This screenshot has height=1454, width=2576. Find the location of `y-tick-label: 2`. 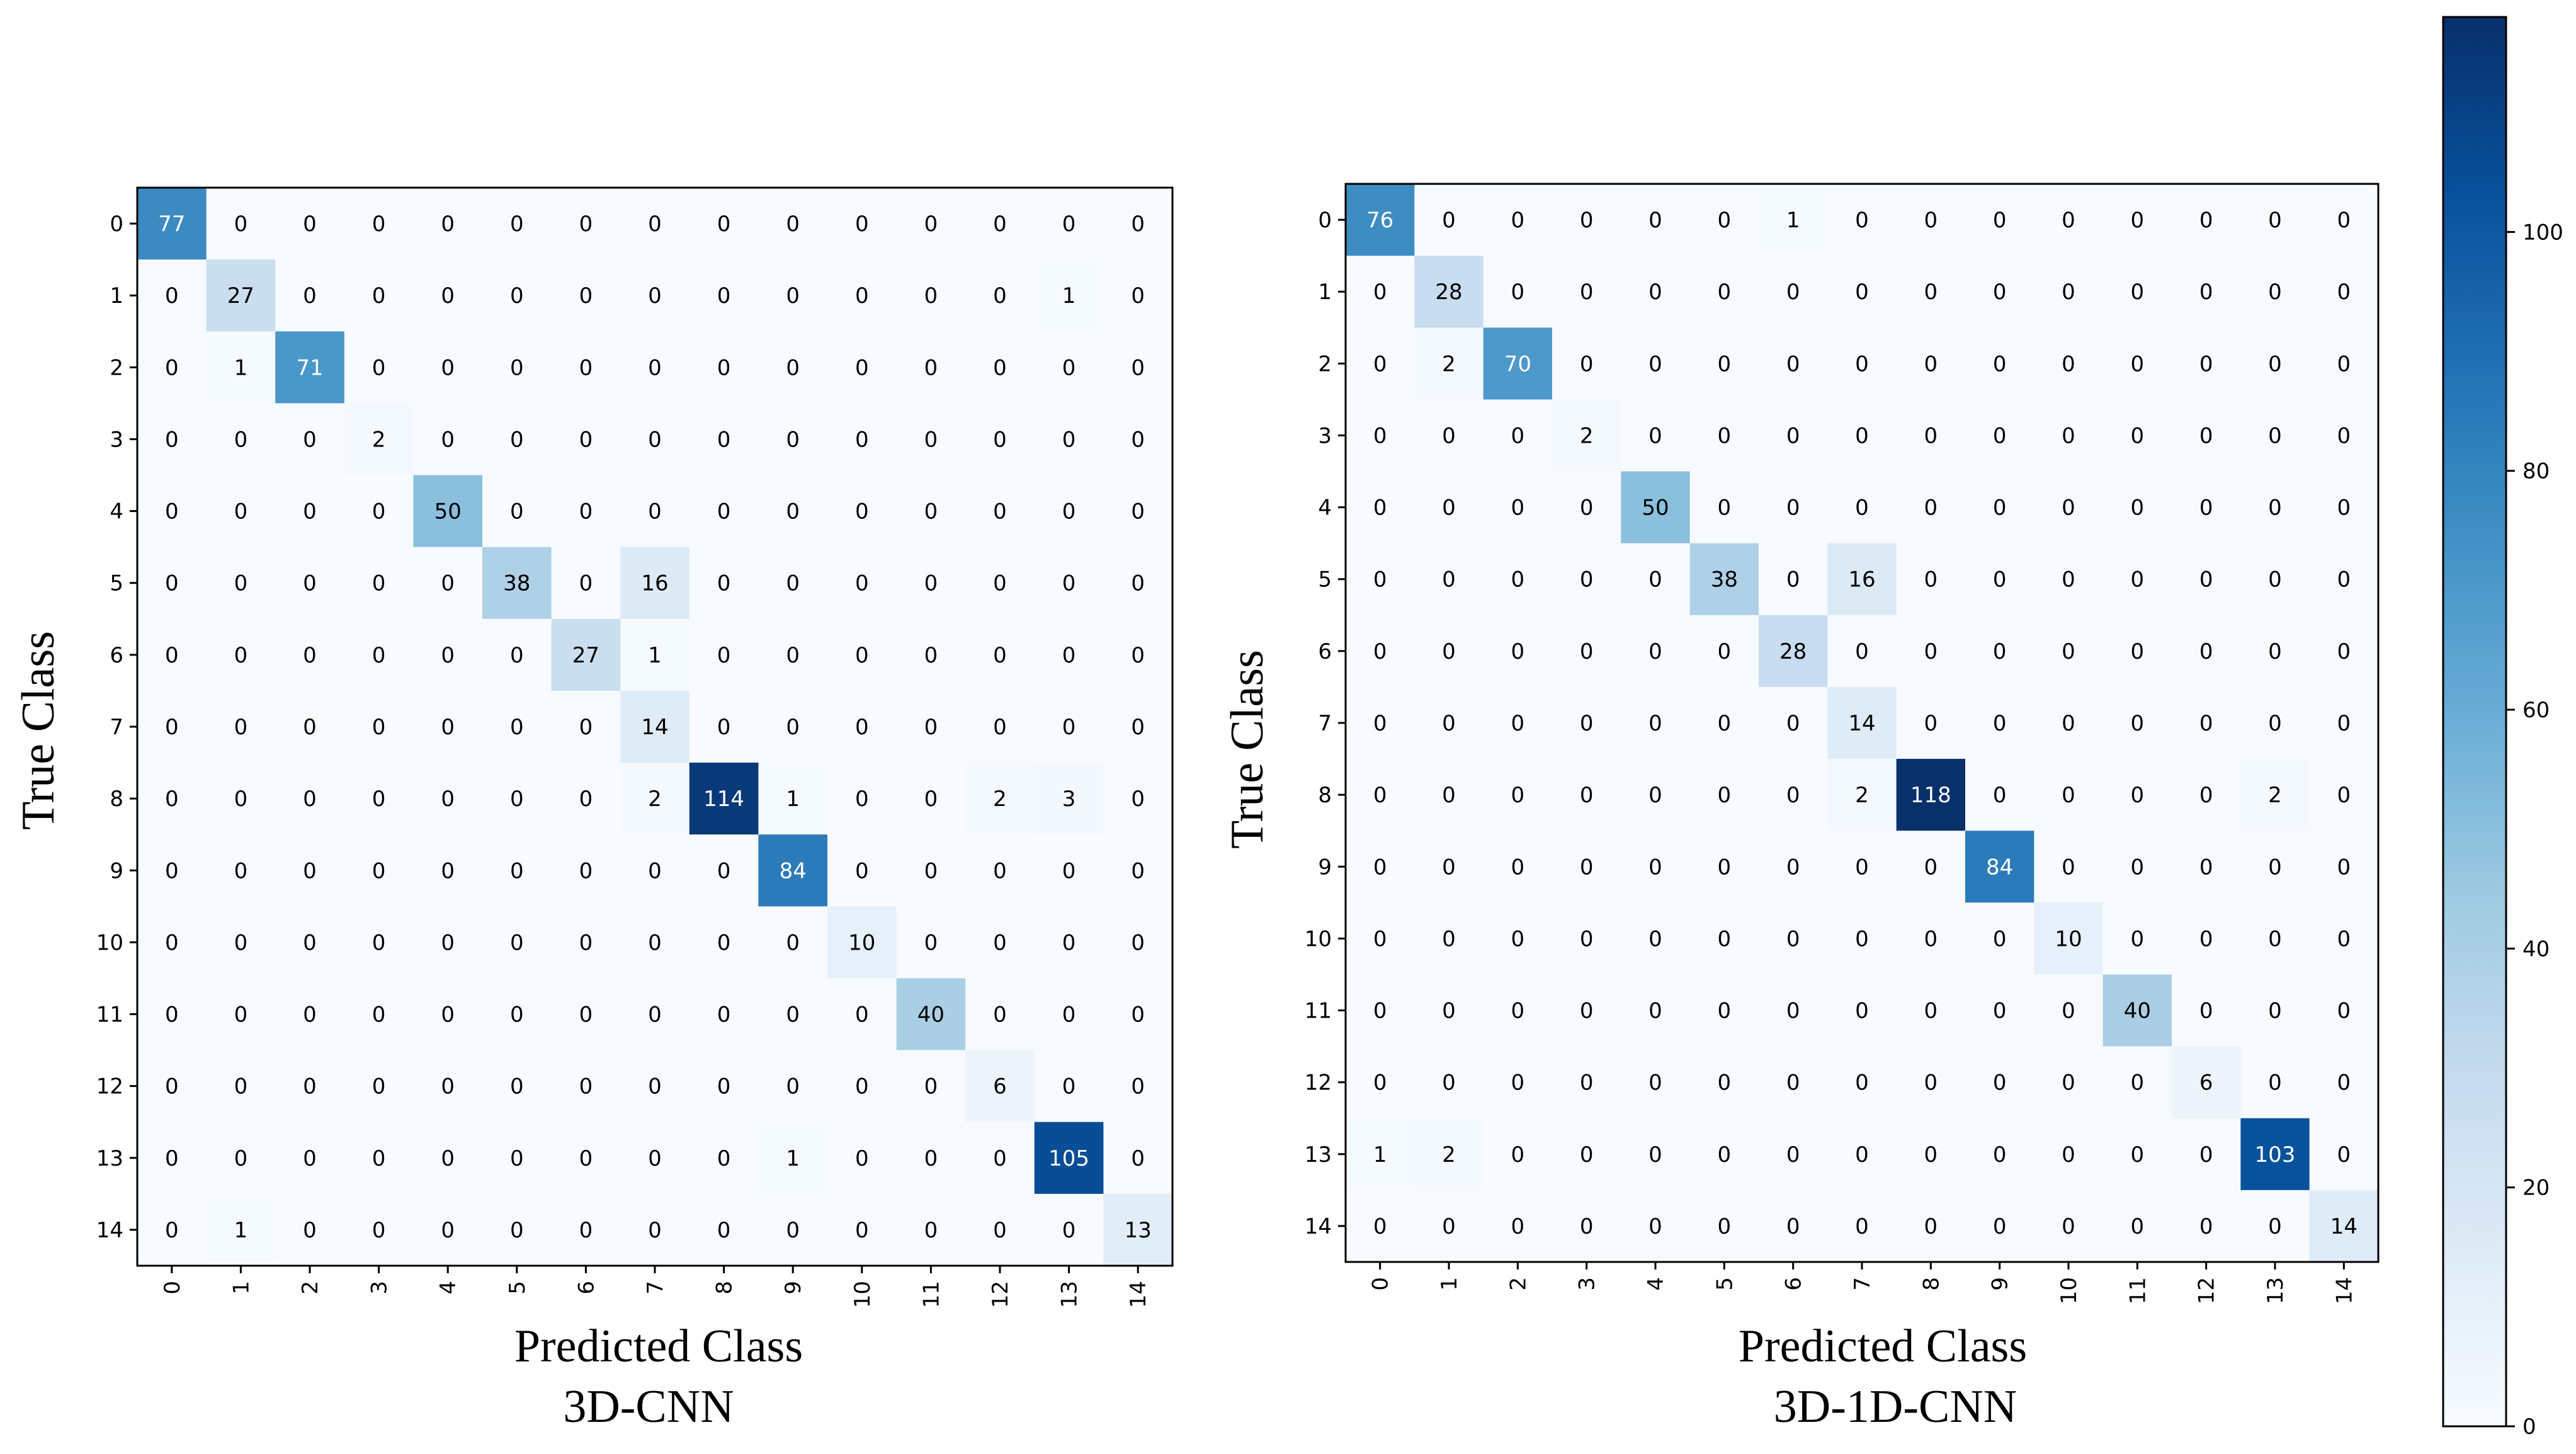

y-tick-label: 2 is located at coordinates (116, 367).